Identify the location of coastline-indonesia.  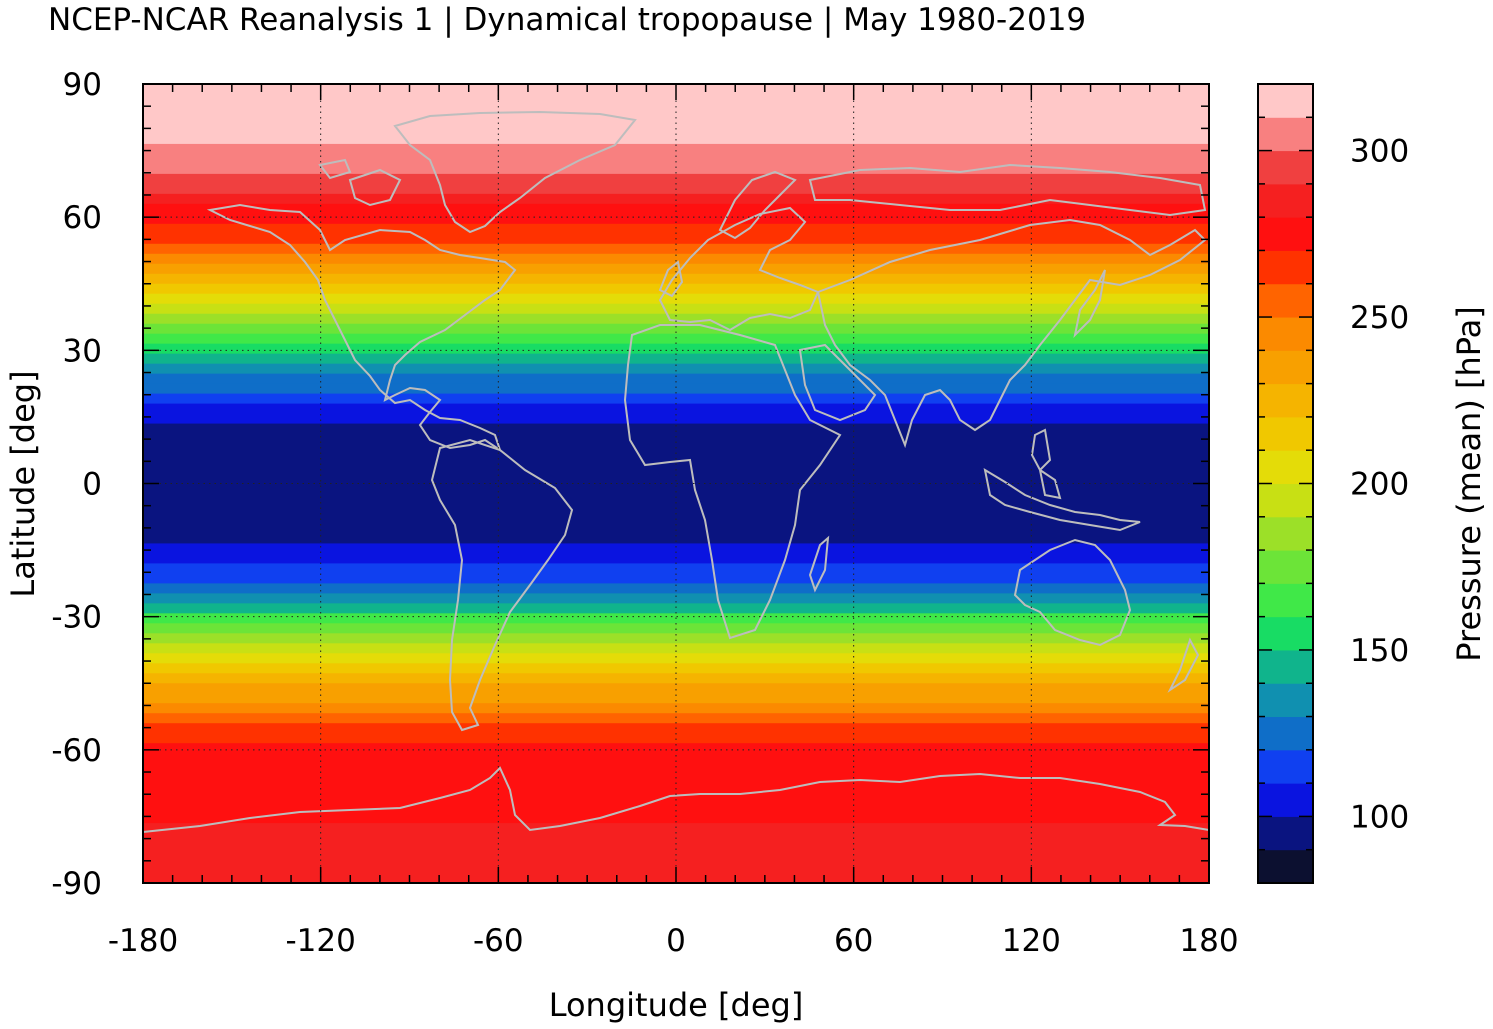
(1062, 480).